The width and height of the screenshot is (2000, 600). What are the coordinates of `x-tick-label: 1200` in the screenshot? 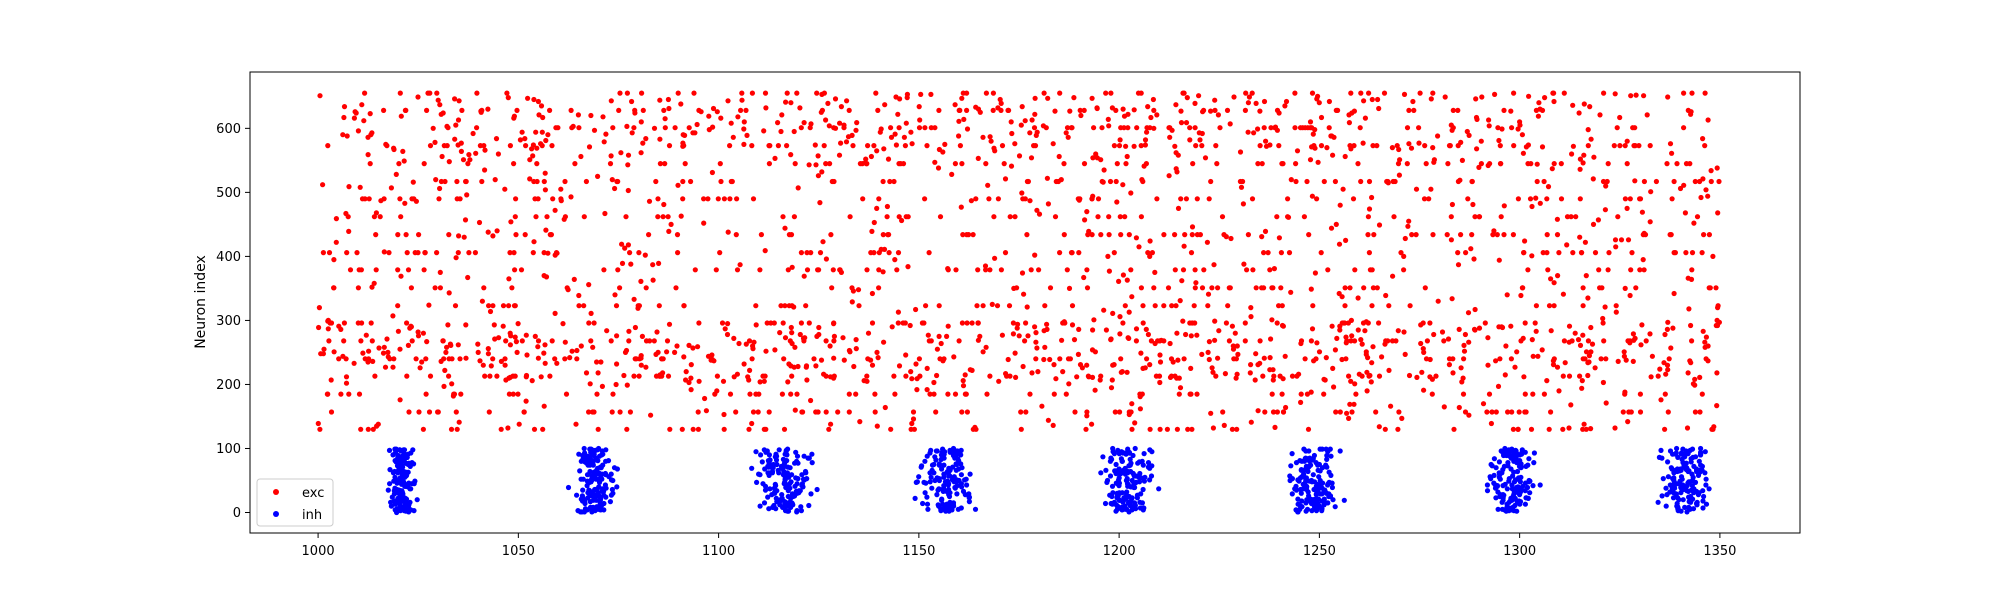 It's located at (1119, 551).